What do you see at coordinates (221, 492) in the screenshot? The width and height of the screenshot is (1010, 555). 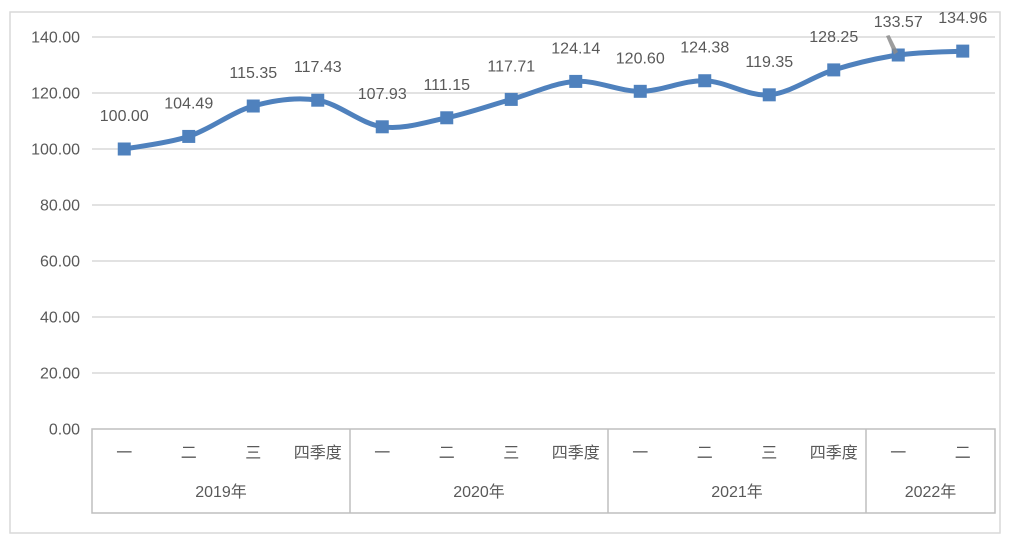 I see `x-axis-year-label: 2019年` at bounding box center [221, 492].